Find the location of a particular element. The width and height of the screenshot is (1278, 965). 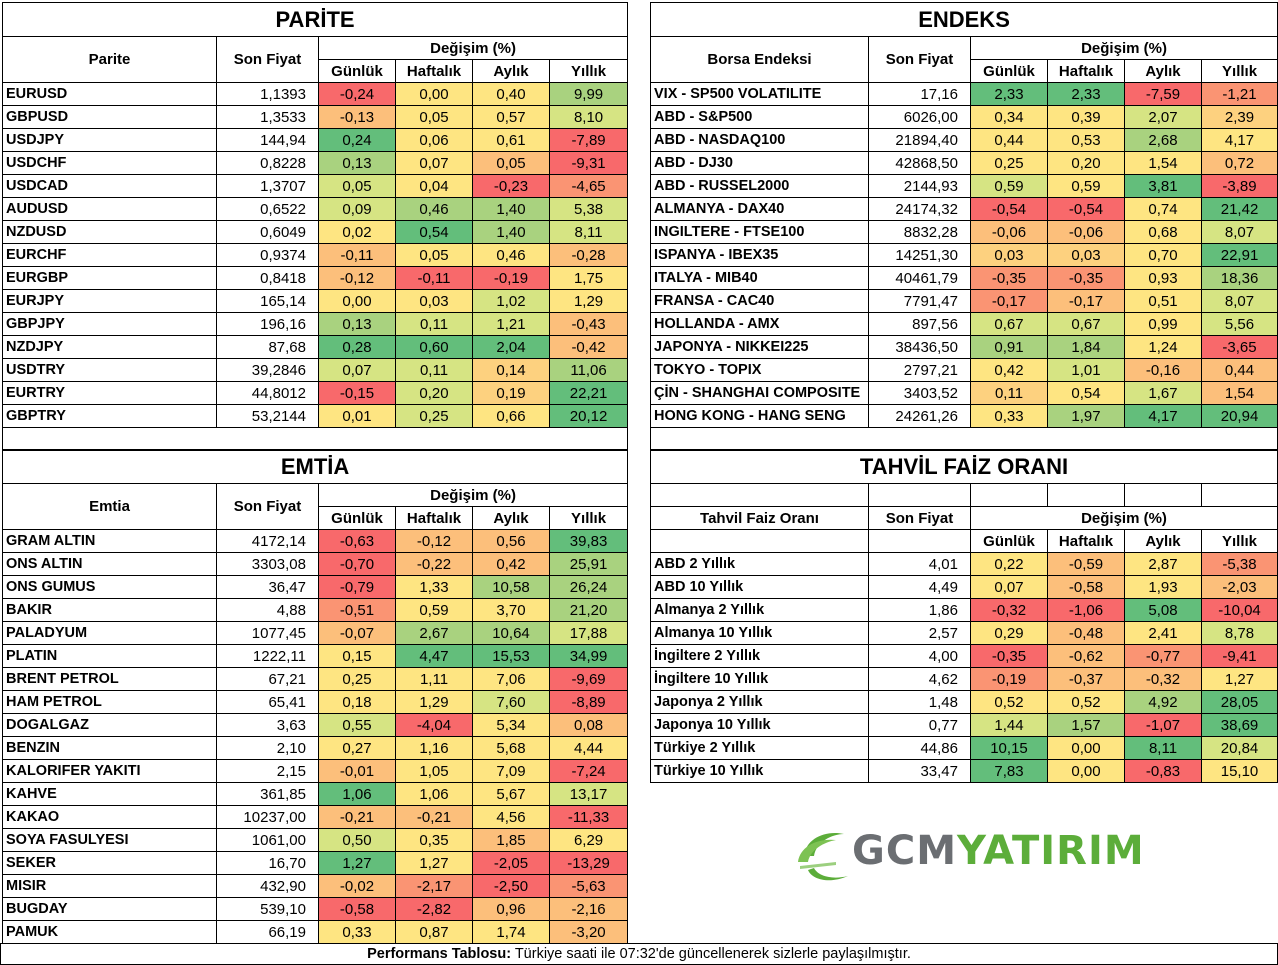

row-change-yearly: 0,08 is located at coordinates (588, 725).